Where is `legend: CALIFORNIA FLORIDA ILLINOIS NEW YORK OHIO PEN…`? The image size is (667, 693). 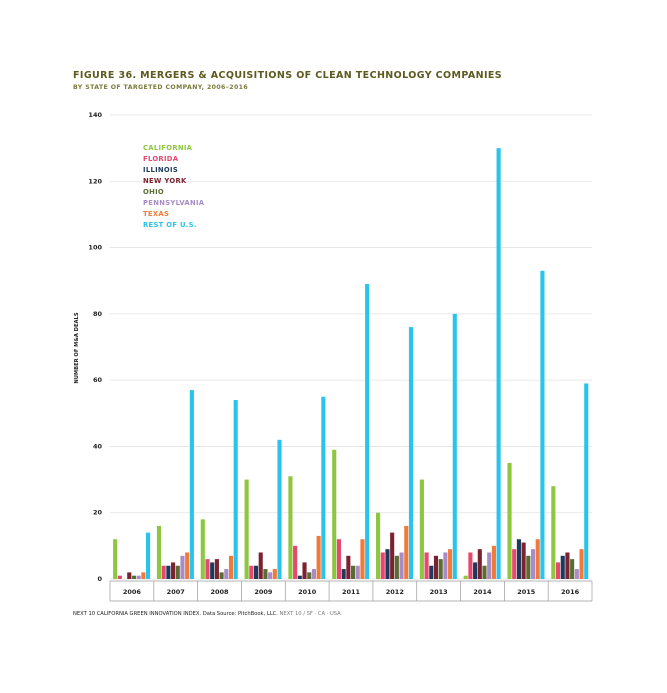
legend: CALIFORNIA FLORIDA ILLINOIS NEW YORK OHIO PEN… is located at coordinates (174, 186).